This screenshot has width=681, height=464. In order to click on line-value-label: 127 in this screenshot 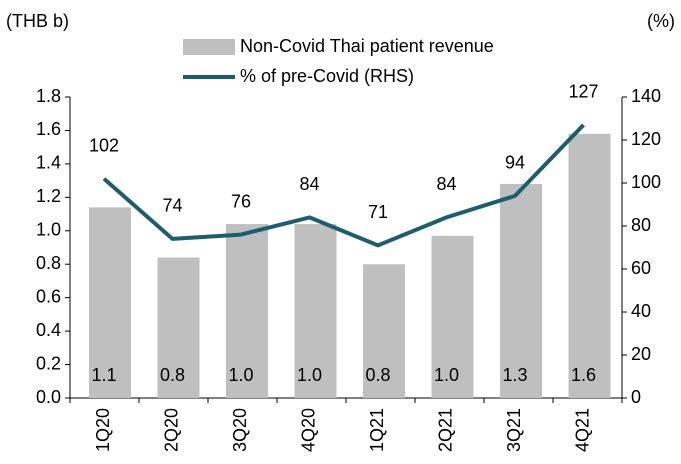, I will do `click(583, 92)`.